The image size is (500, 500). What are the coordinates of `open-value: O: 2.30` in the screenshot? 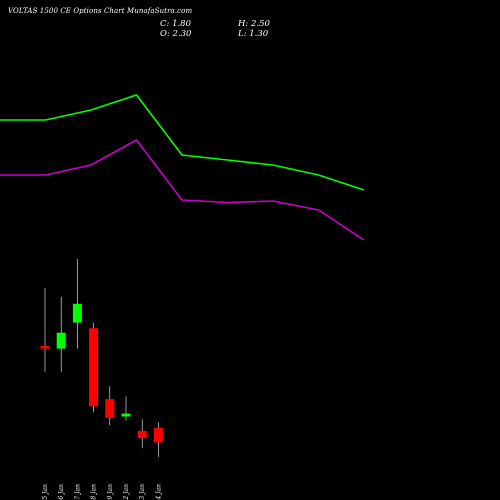 It's located at (176, 34).